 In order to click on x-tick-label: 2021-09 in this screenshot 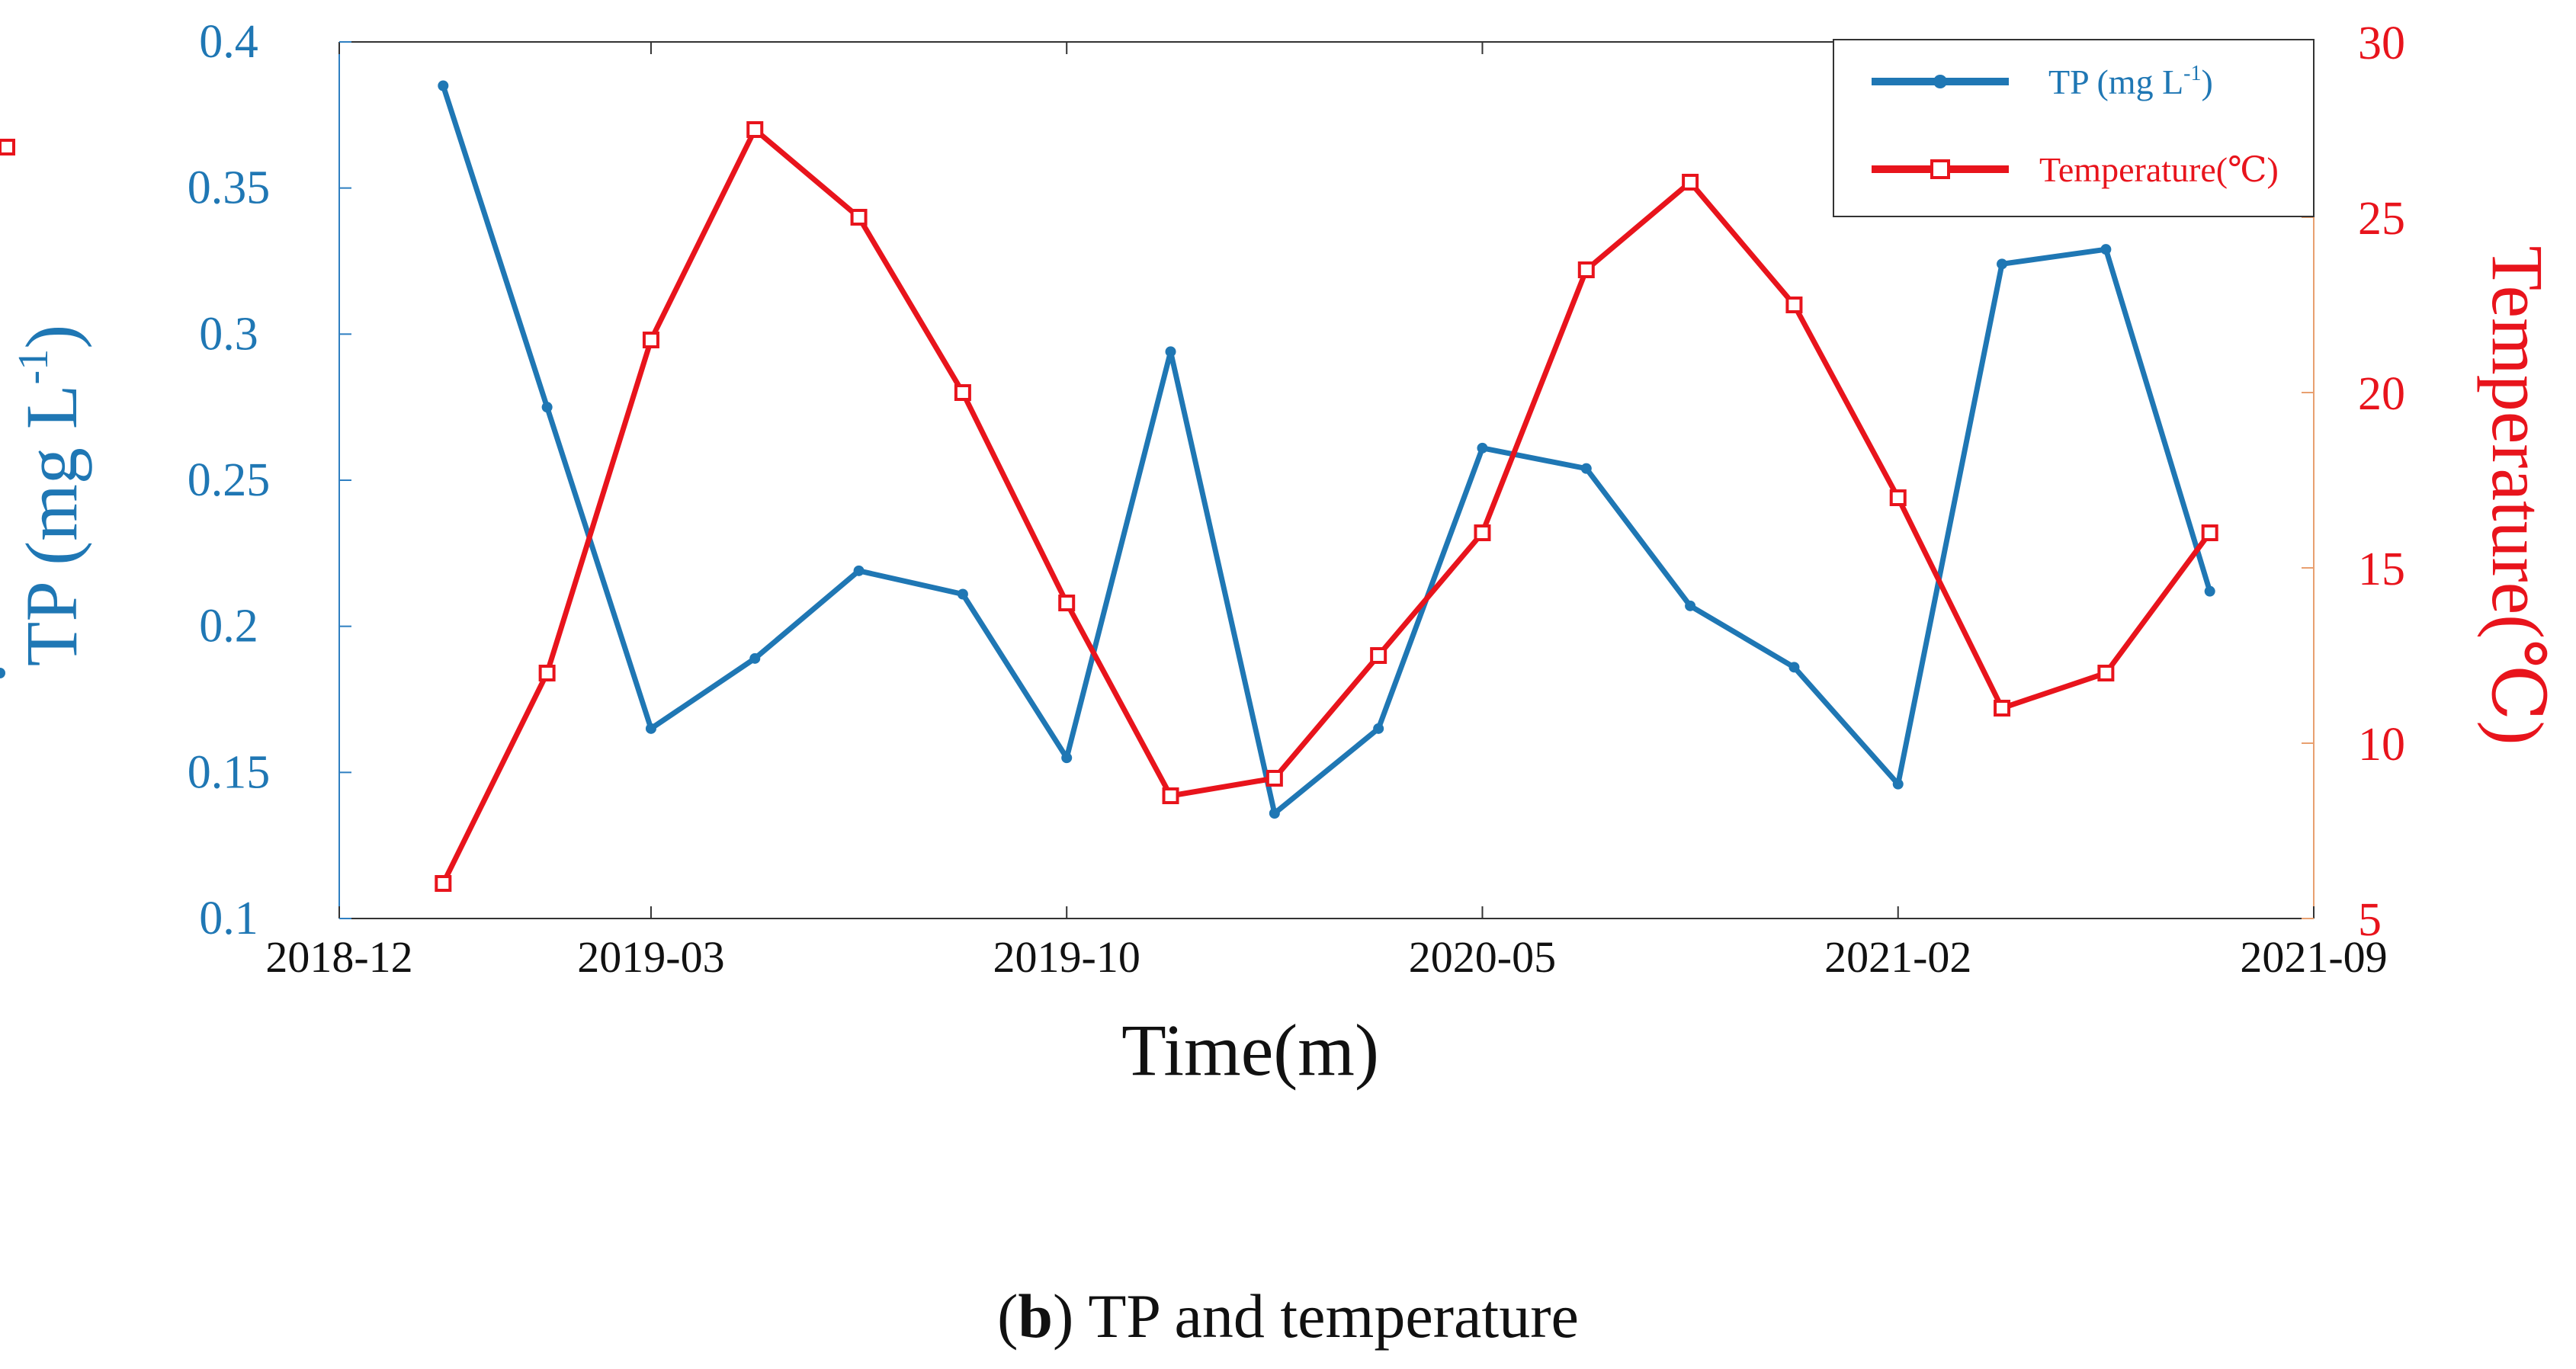, I will do `click(2313, 957)`.